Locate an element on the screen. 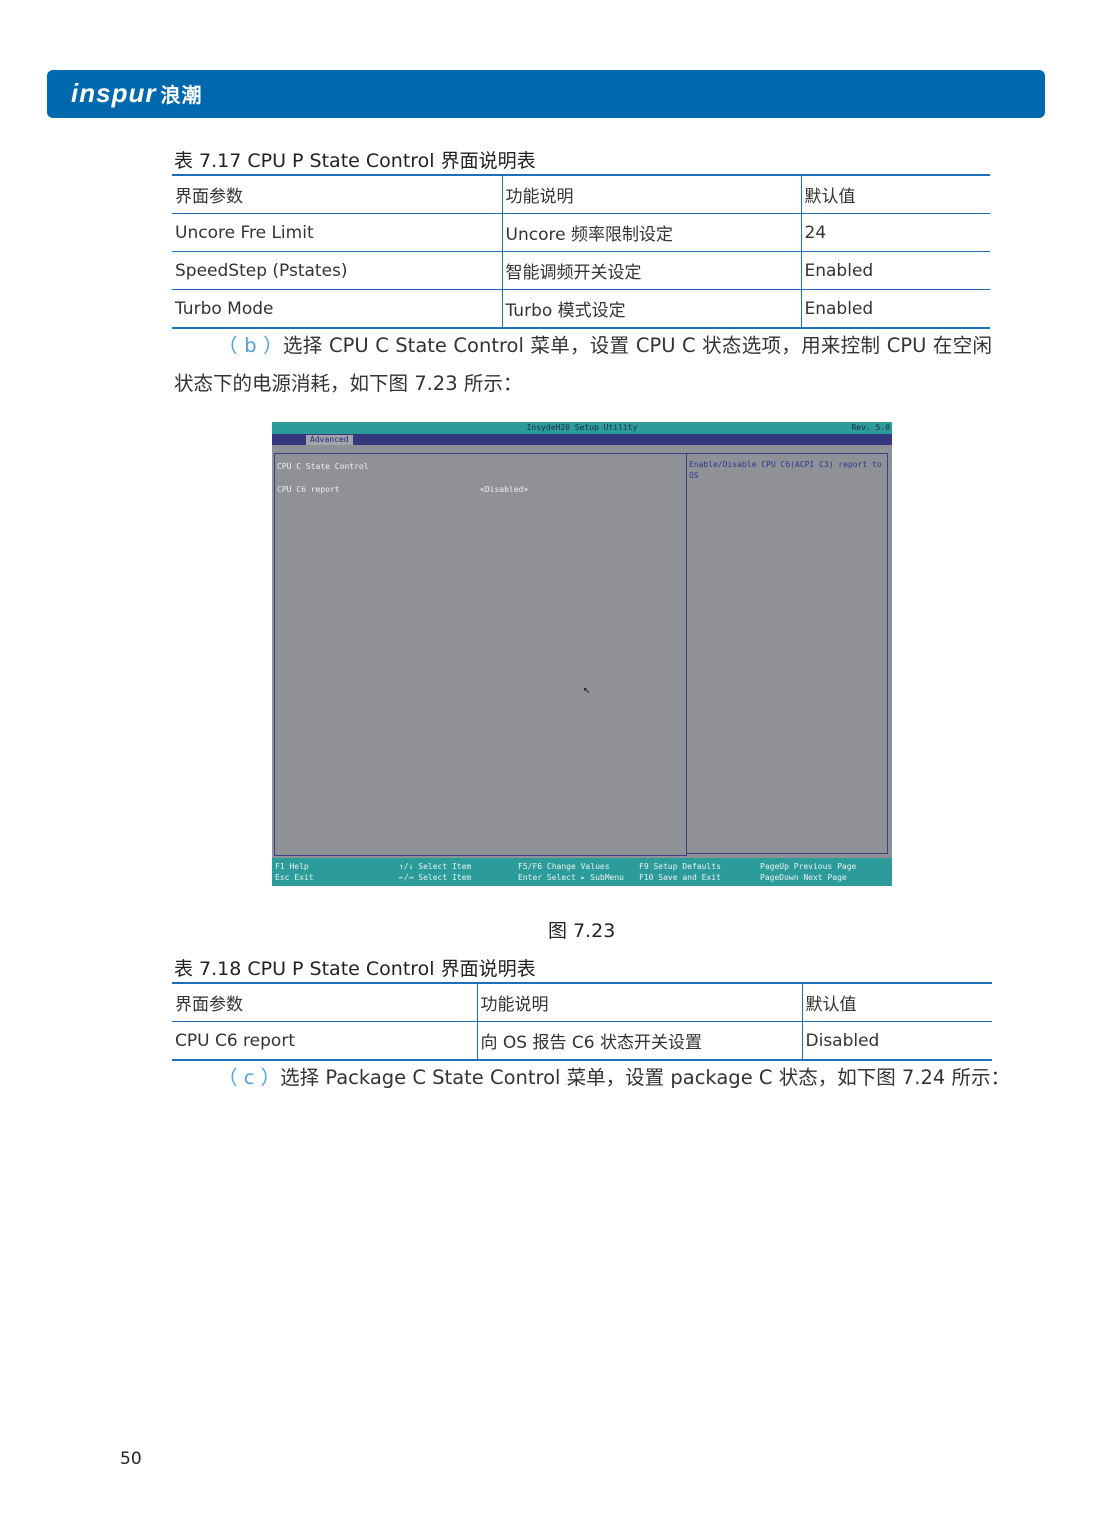 This screenshot has height=1535, width=1093. list-marker: （ b ） is located at coordinates (250, 345).